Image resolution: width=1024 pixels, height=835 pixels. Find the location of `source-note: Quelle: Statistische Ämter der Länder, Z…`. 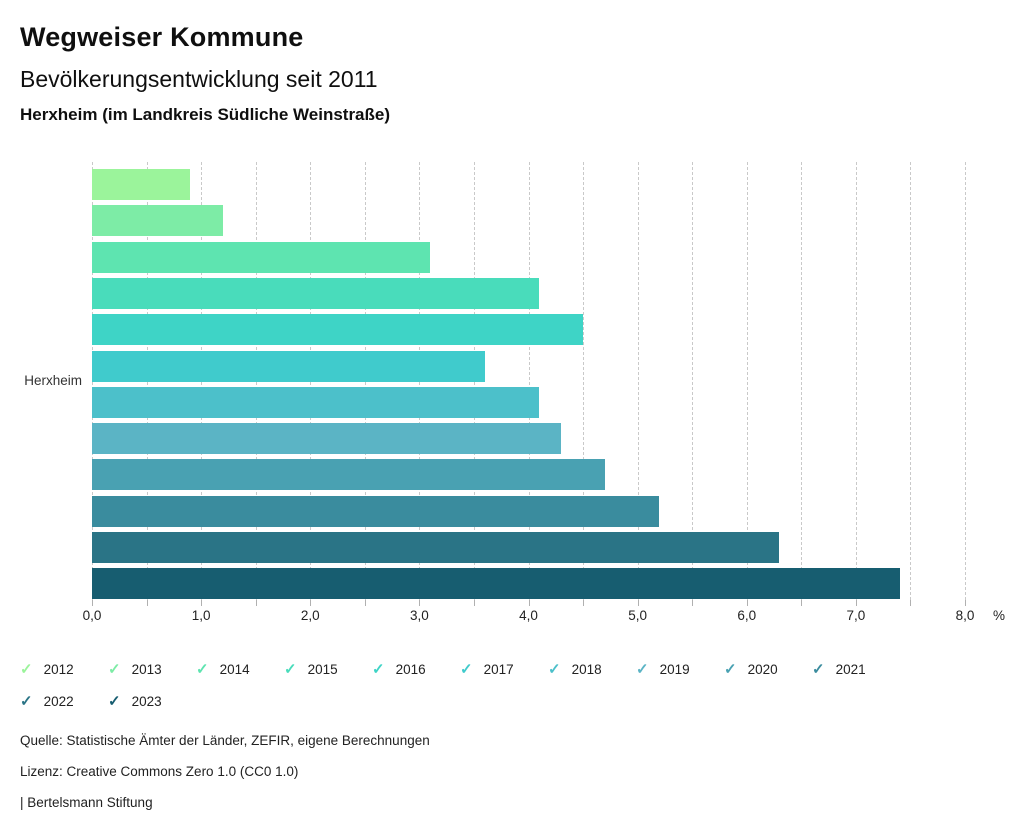

source-note: Quelle: Statistische Ämter der Länder, Z… is located at coordinates (225, 740).